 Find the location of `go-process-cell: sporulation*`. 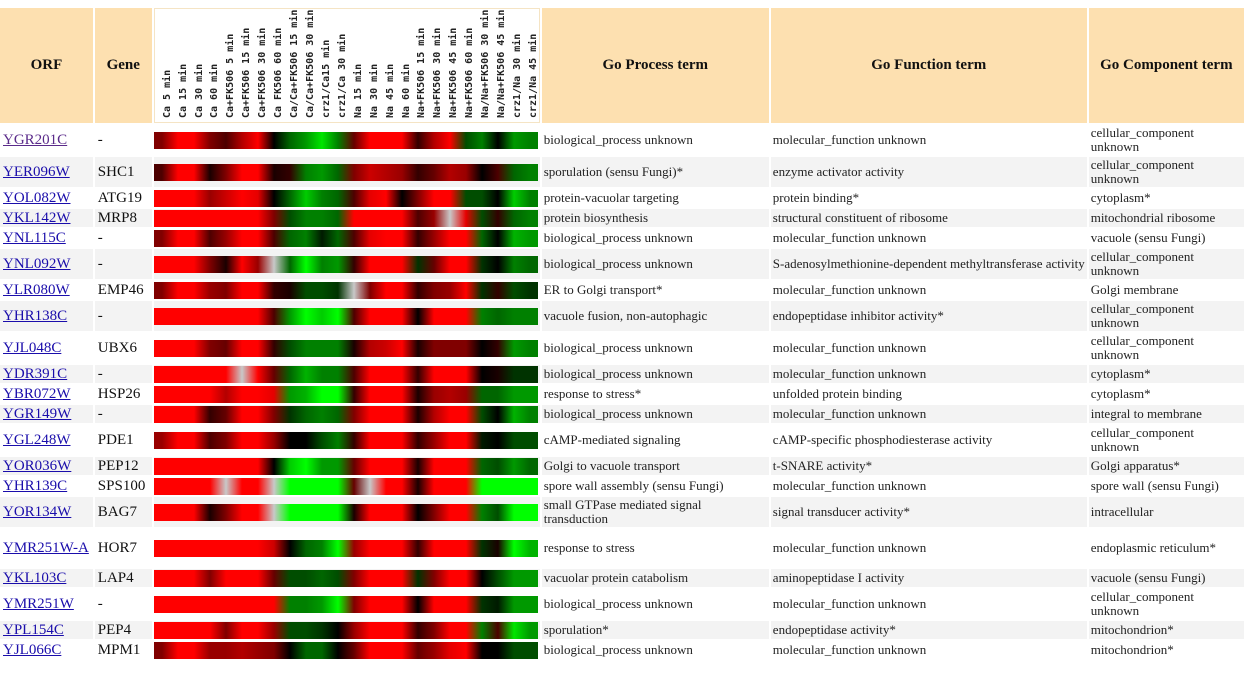

go-process-cell: sporulation* is located at coordinates (655, 630).